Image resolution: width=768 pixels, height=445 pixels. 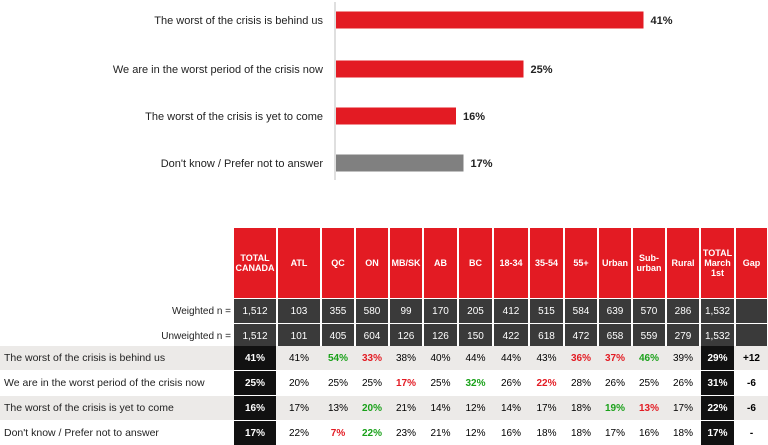 I want to click on column-header: MB/SK, so click(x=406, y=263).